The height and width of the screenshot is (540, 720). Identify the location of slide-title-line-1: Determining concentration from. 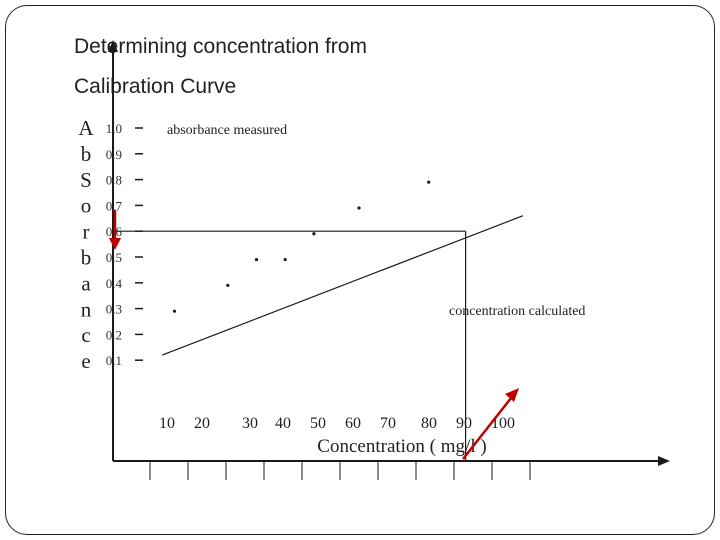
(220, 46).